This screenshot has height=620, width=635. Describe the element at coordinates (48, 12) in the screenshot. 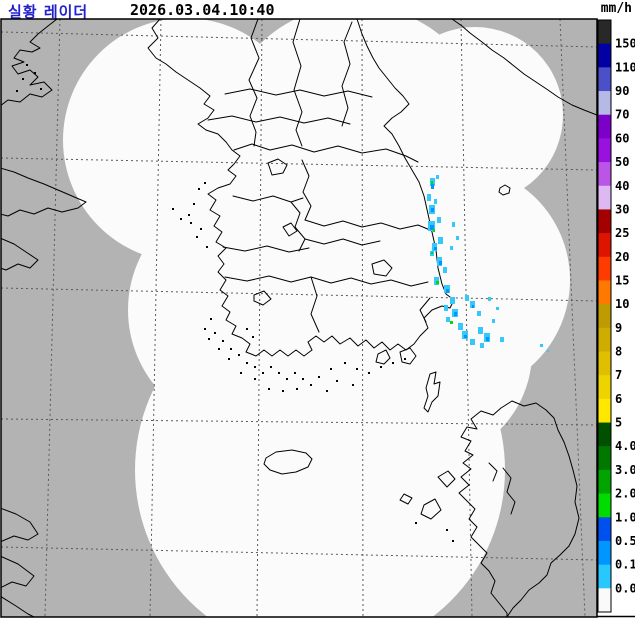

I see `page-title: 실황 레이더` at that location.